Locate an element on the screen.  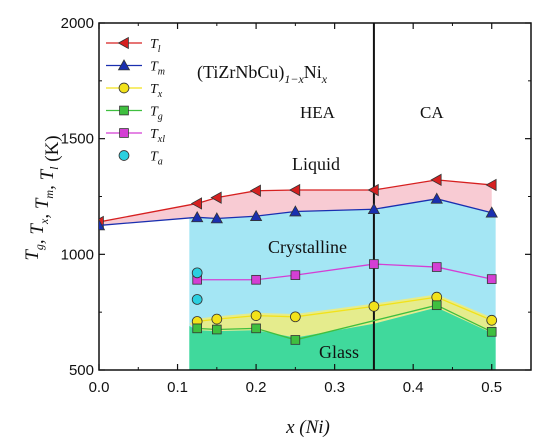
y-axis-title-sub: x is located at coordinates (44, 221).